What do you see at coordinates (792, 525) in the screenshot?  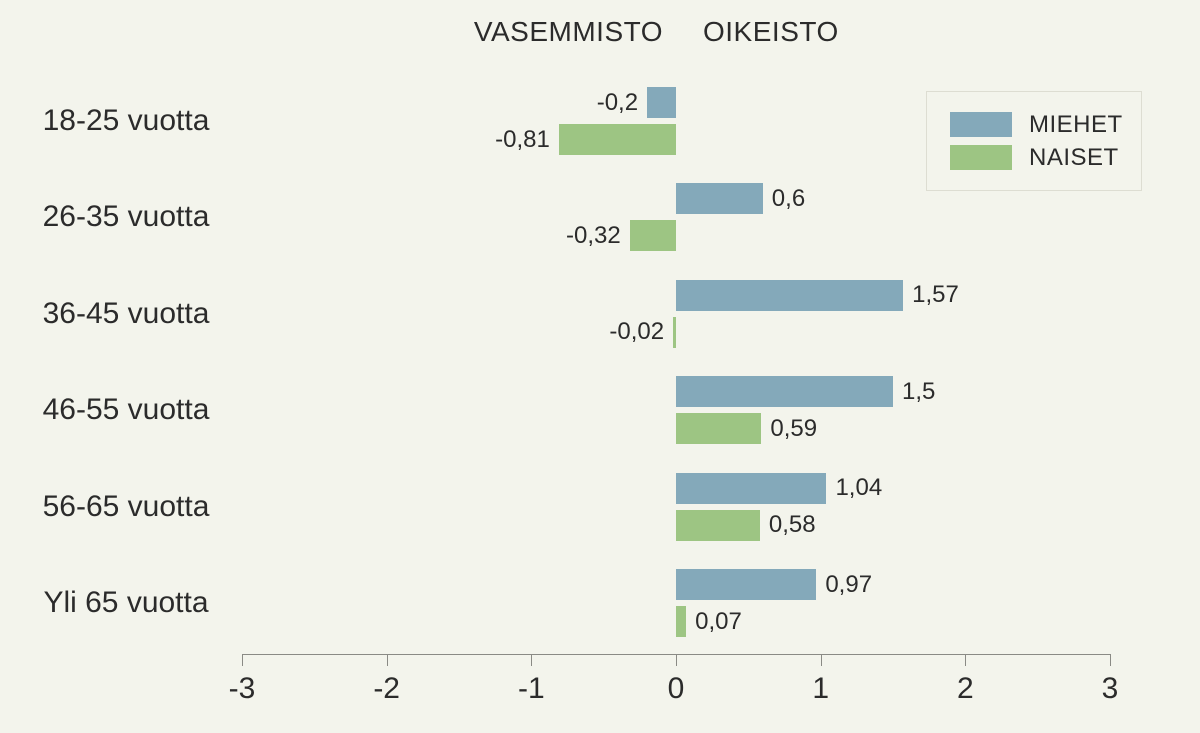 I see `bar-value-label: 0,58` at bounding box center [792, 525].